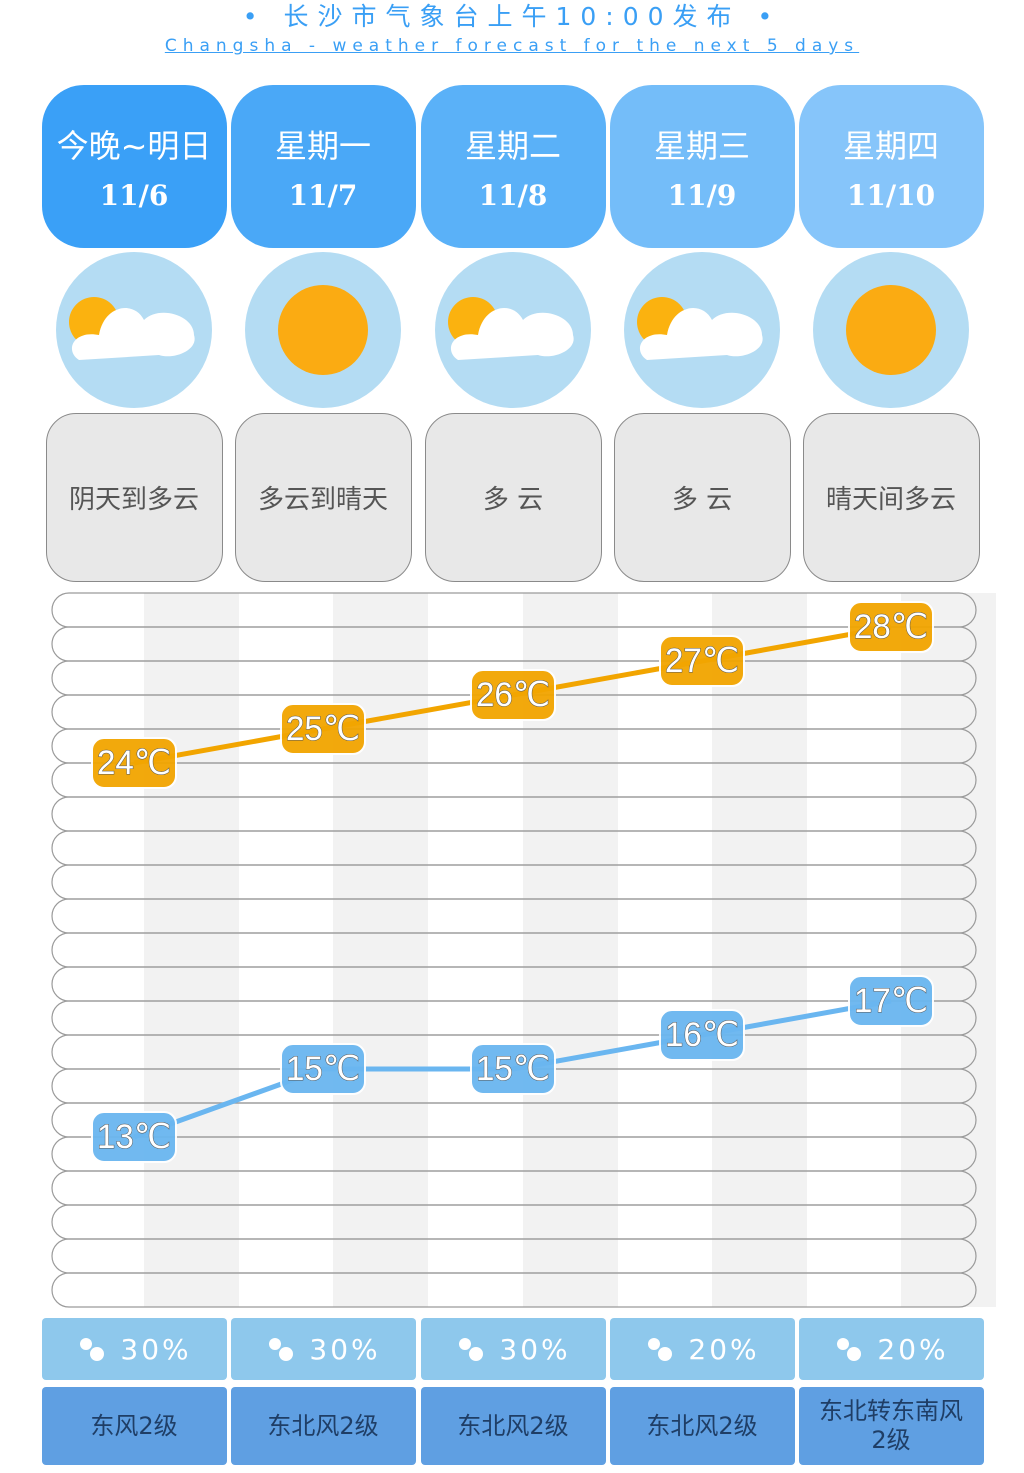 This screenshot has width=1024, height=1473. I want to click on day-card: 星期四 11/10, so click(891, 166).